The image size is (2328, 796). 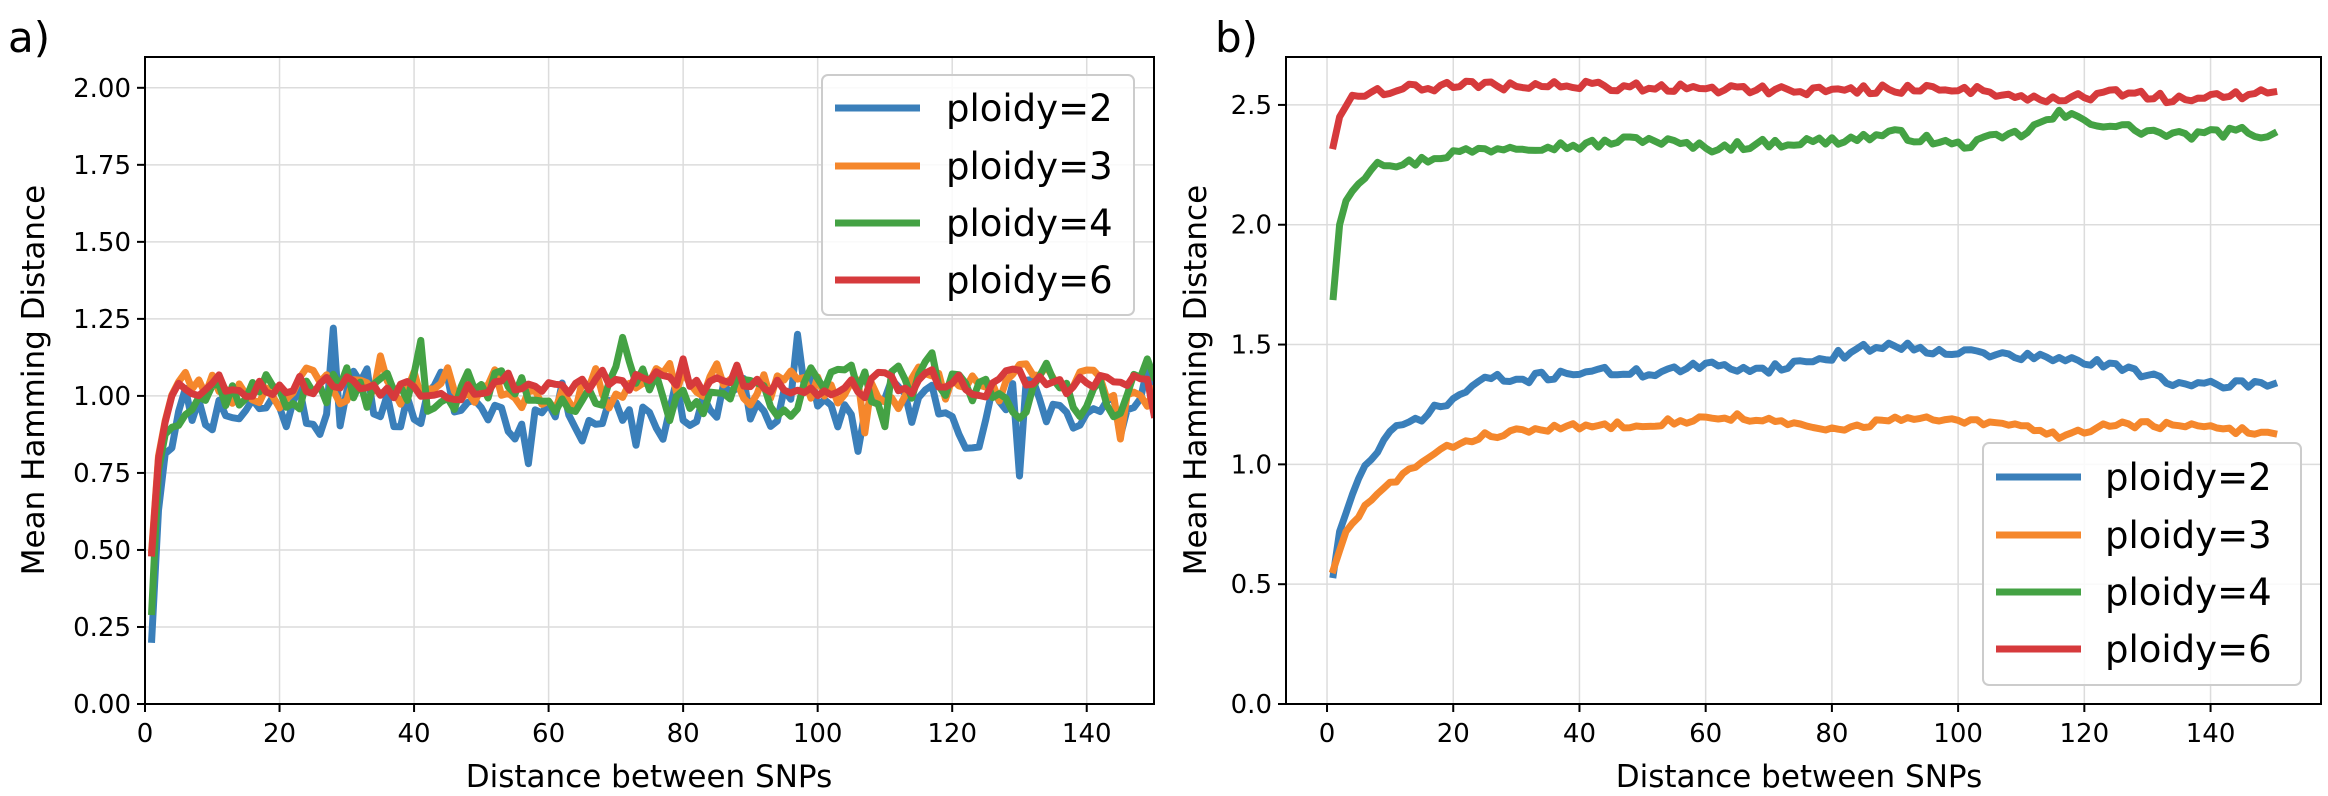 I want to click on panel-b-x-axis-label: Distance between SNPs, so click(x=1799, y=777).